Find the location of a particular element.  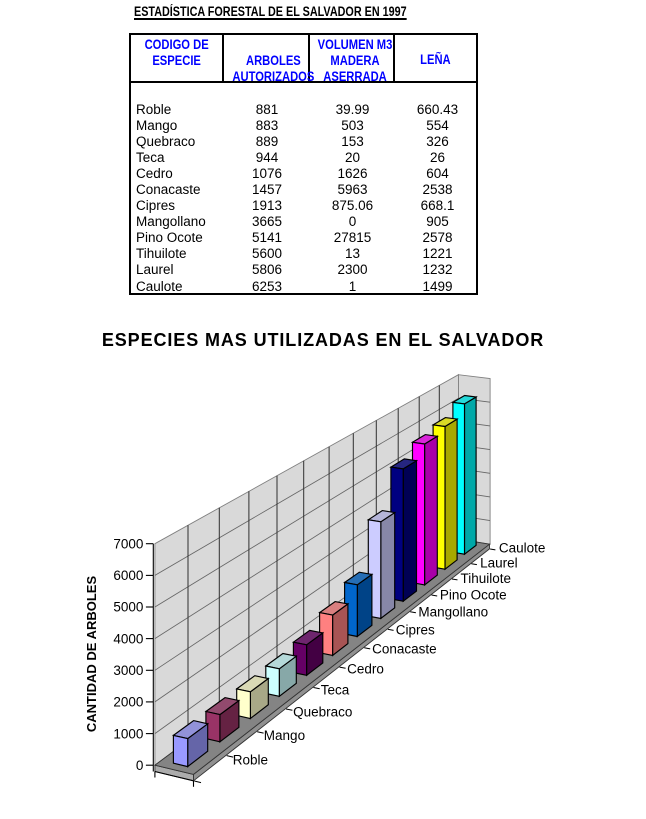

svg-text: Caulote is located at coordinates (522, 548).